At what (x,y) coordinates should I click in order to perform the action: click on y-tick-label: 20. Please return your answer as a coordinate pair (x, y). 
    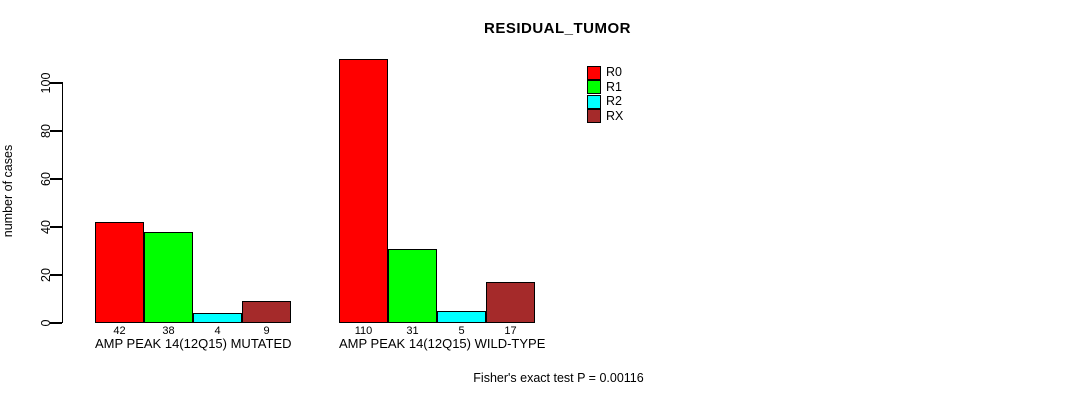
    Looking at the image, I should click on (46, 275).